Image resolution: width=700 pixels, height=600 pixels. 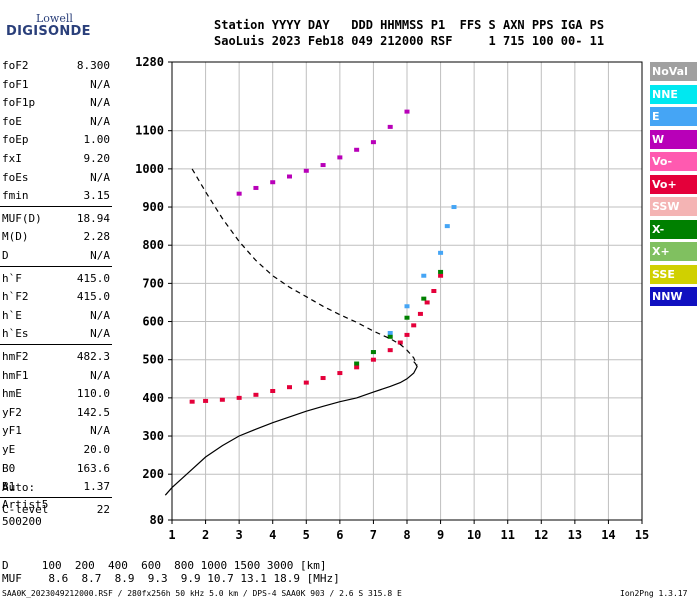 I want to click on param-row: D N/A, so click(x=56, y=256).